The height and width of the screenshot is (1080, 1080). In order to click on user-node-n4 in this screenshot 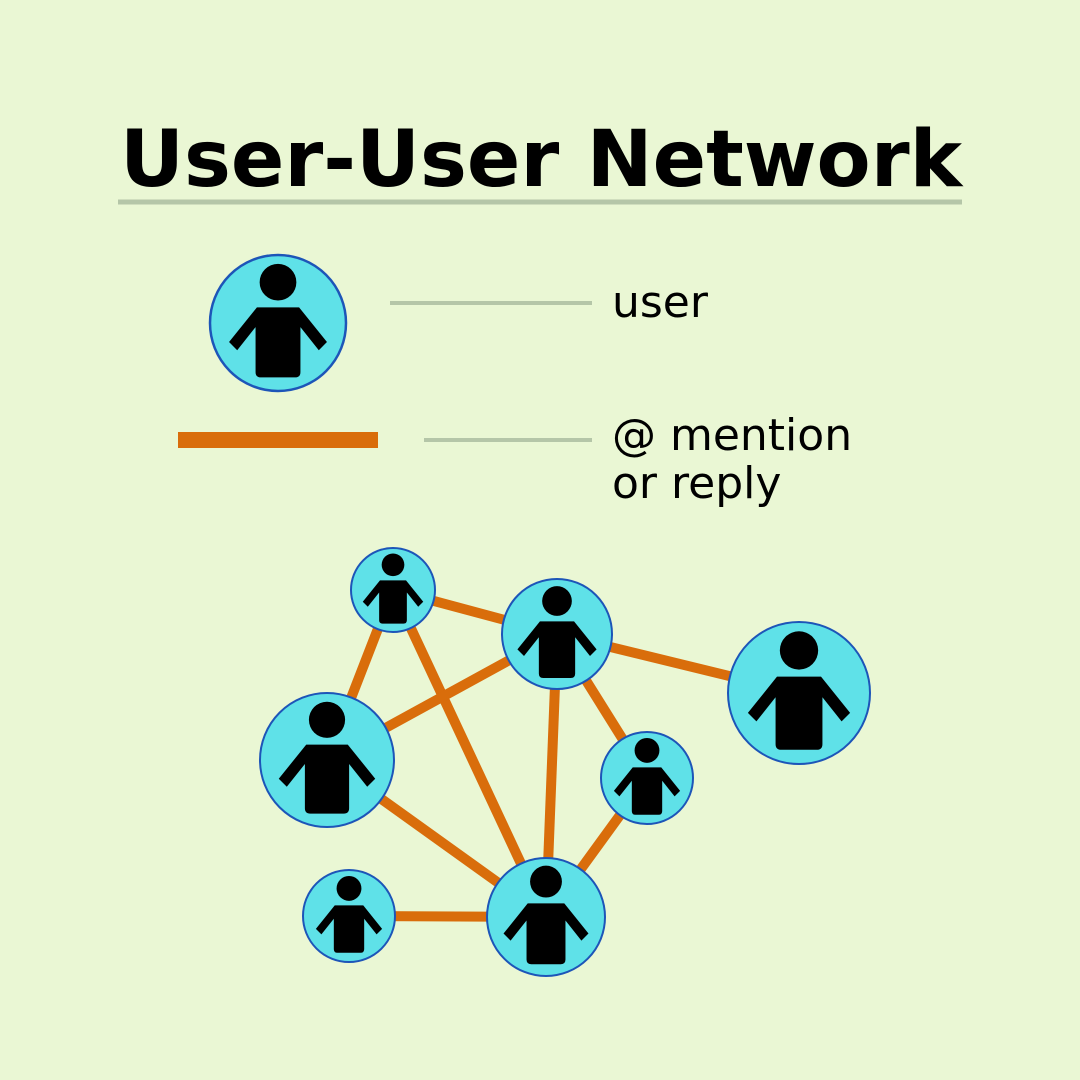, I will do `click(327, 760)`.